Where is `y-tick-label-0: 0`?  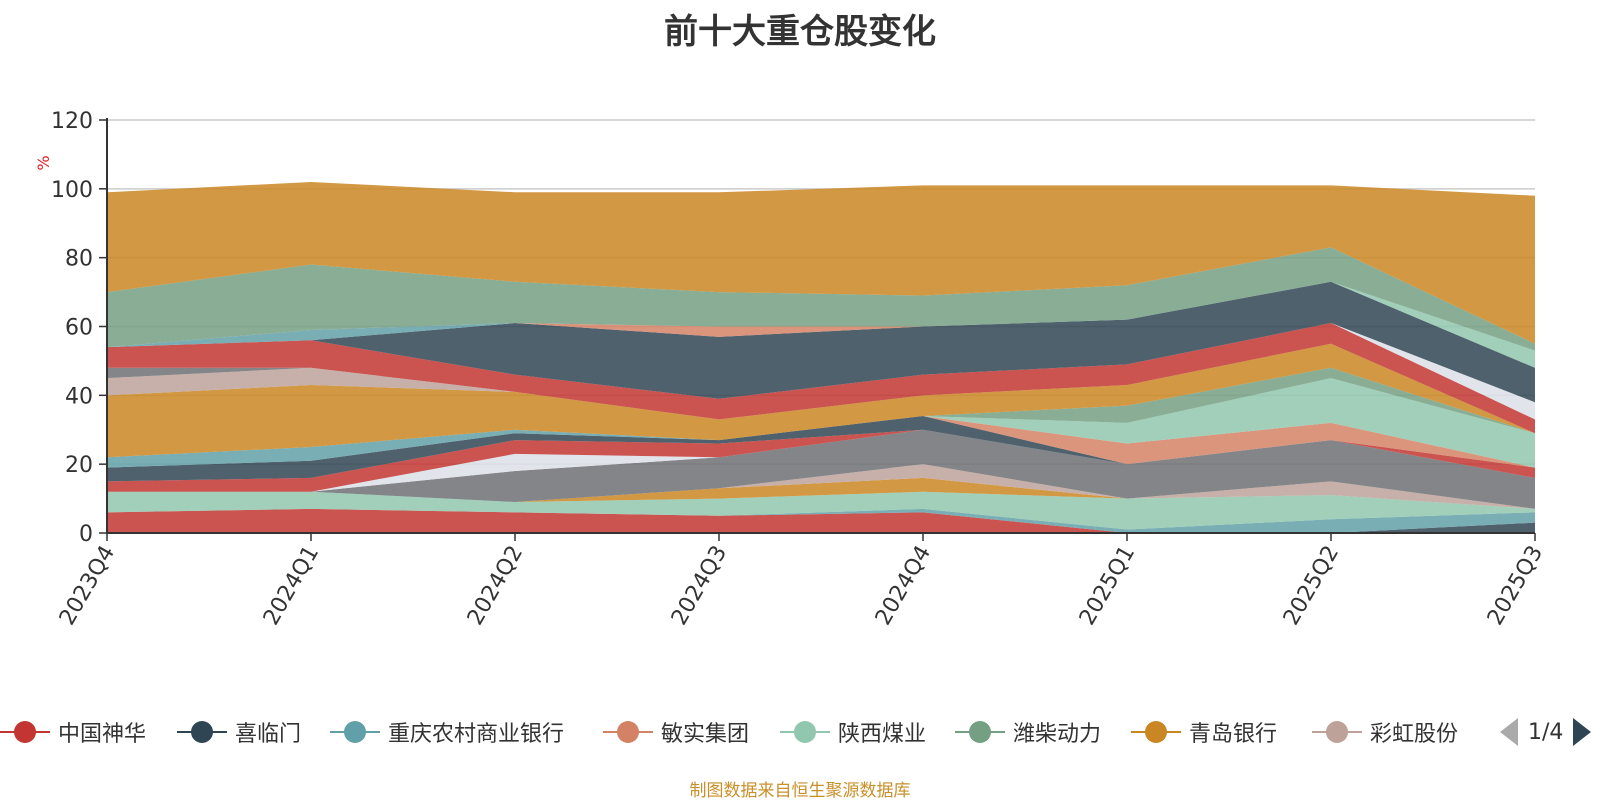 y-tick-label-0: 0 is located at coordinates (86, 534).